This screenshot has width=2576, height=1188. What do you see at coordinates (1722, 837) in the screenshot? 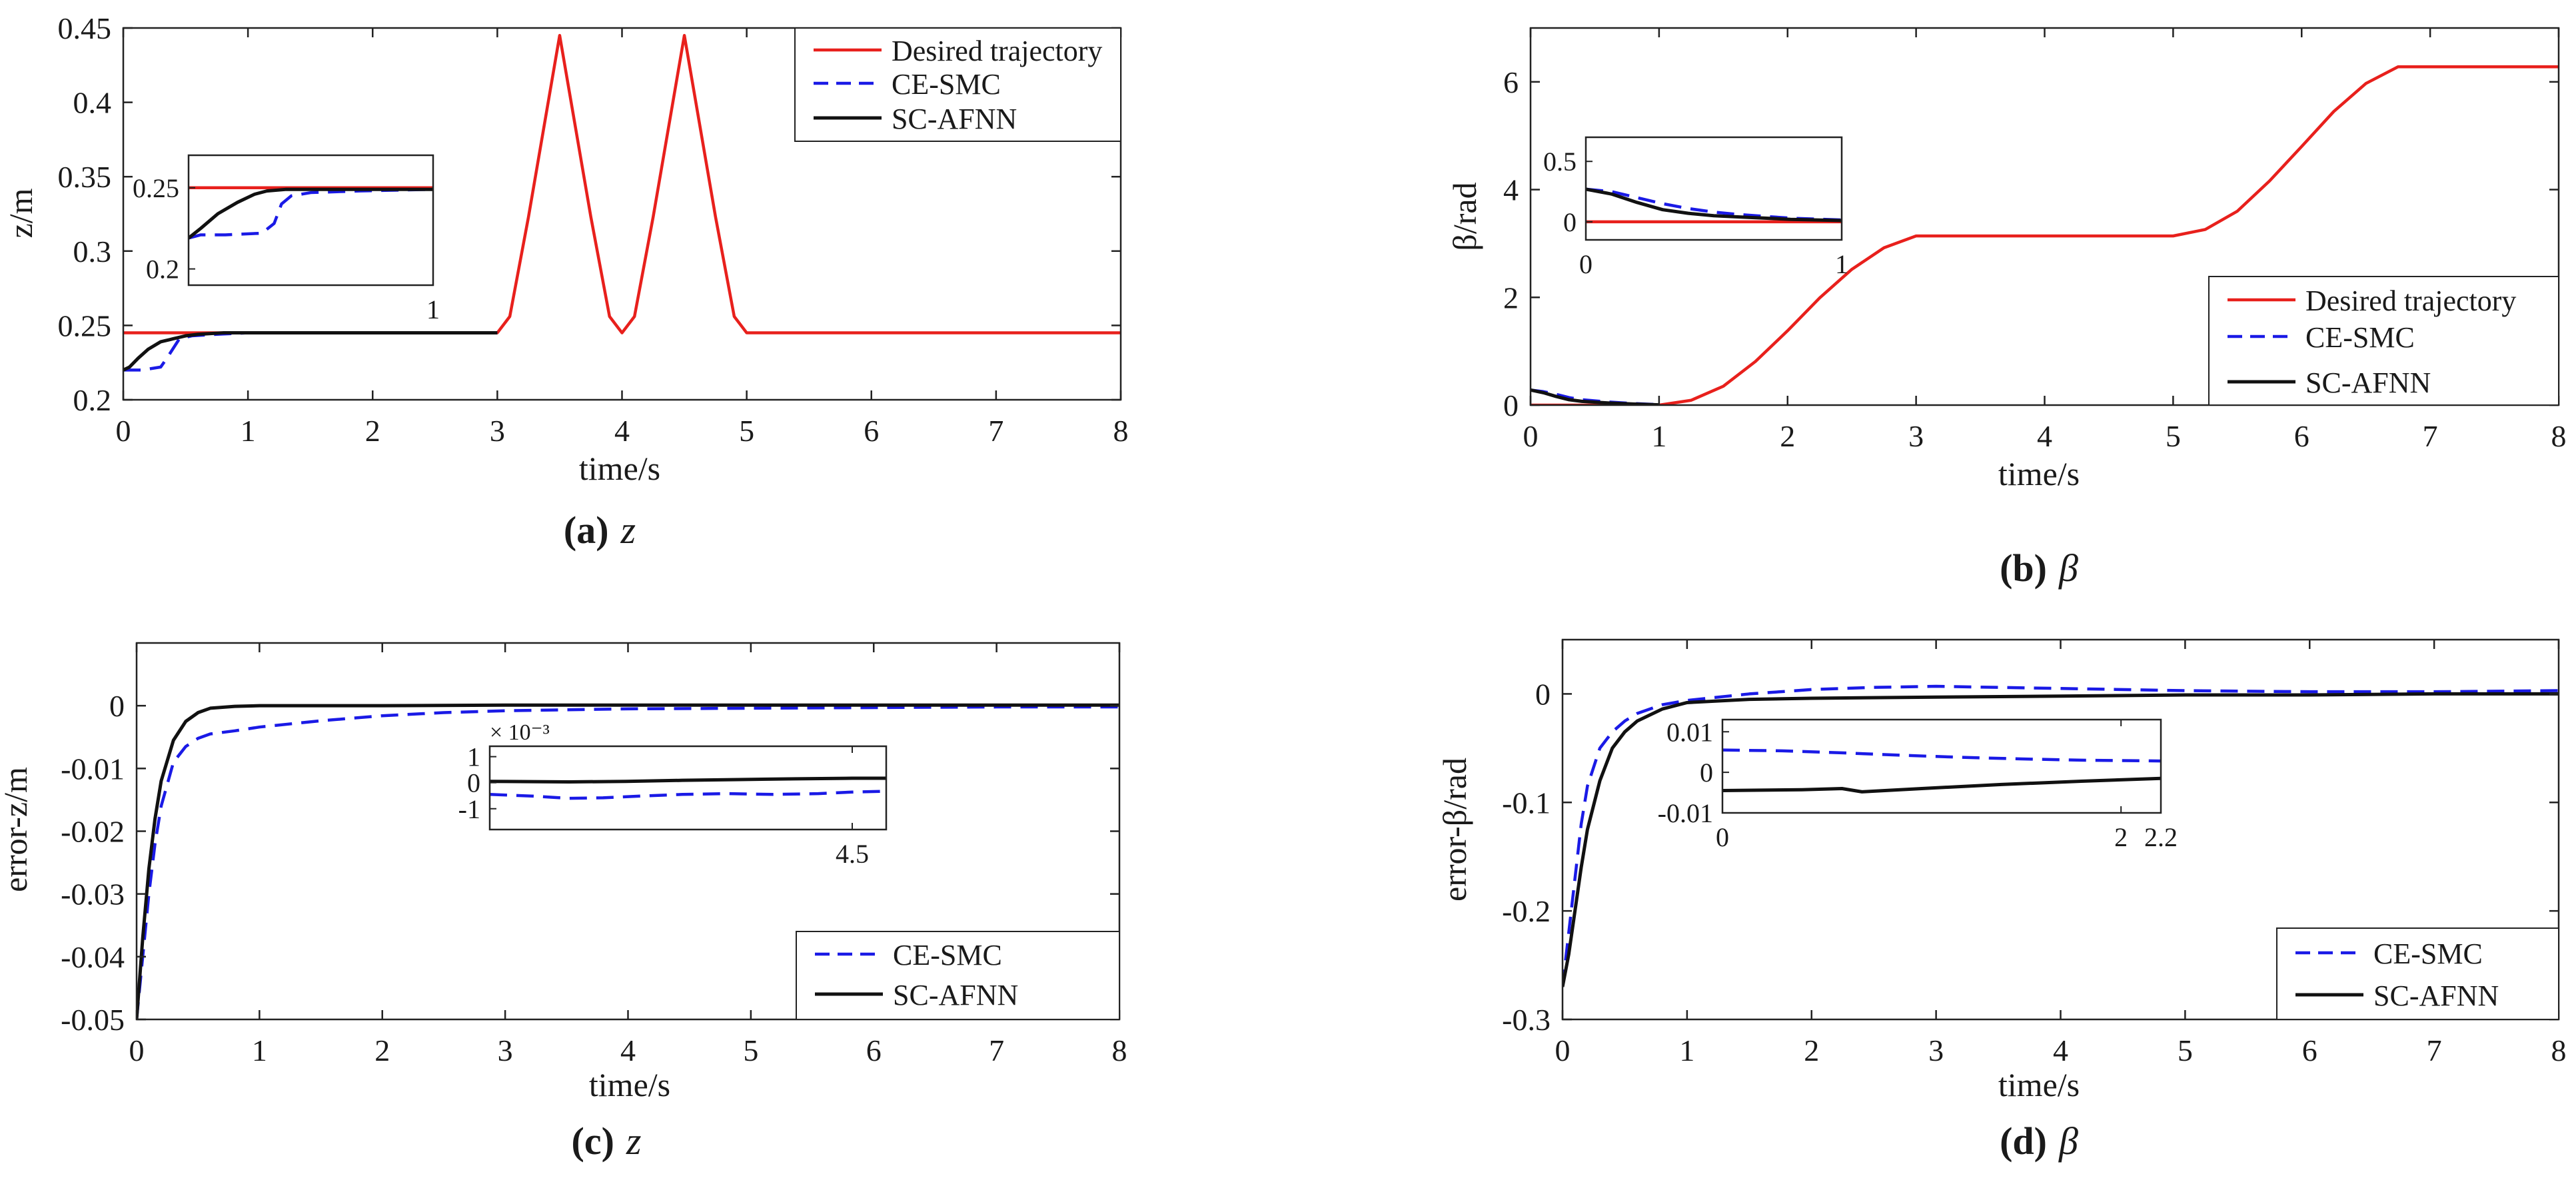
I see `panel-d-inset-xtick-label: 0` at bounding box center [1722, 837].